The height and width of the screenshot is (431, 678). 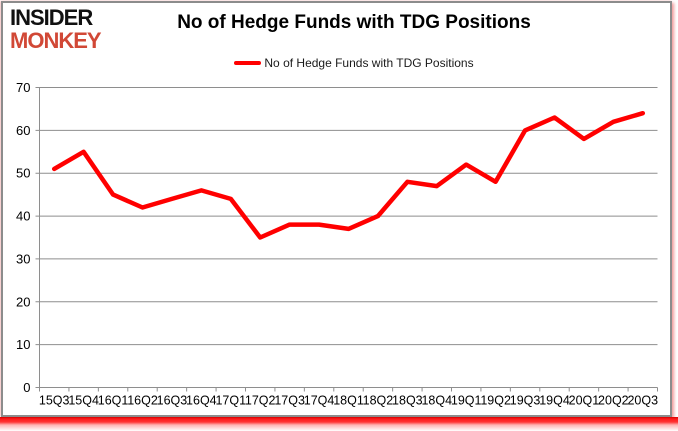 What do you see at coordinates (83, 401) in the screenshot?
I see `svg-text: 15Q4` at bounding box center [83, 401].